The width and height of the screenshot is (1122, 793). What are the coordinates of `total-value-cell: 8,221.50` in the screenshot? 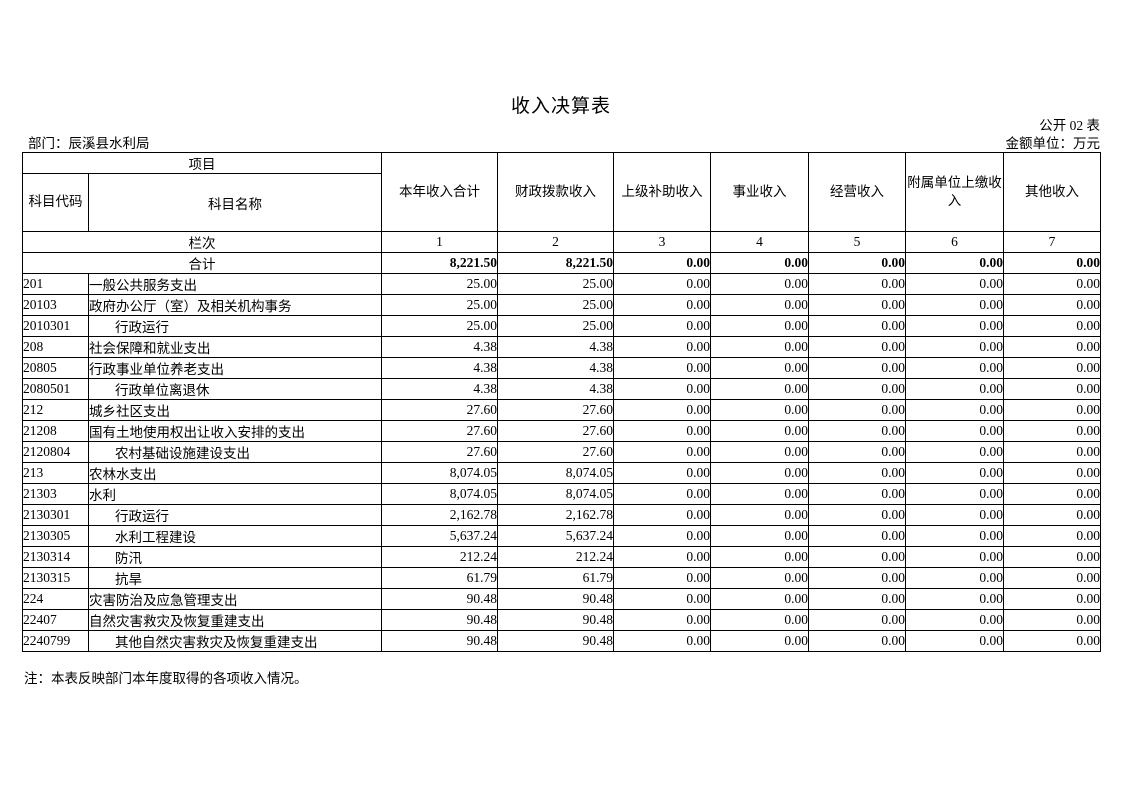 It's located at (439, 263).